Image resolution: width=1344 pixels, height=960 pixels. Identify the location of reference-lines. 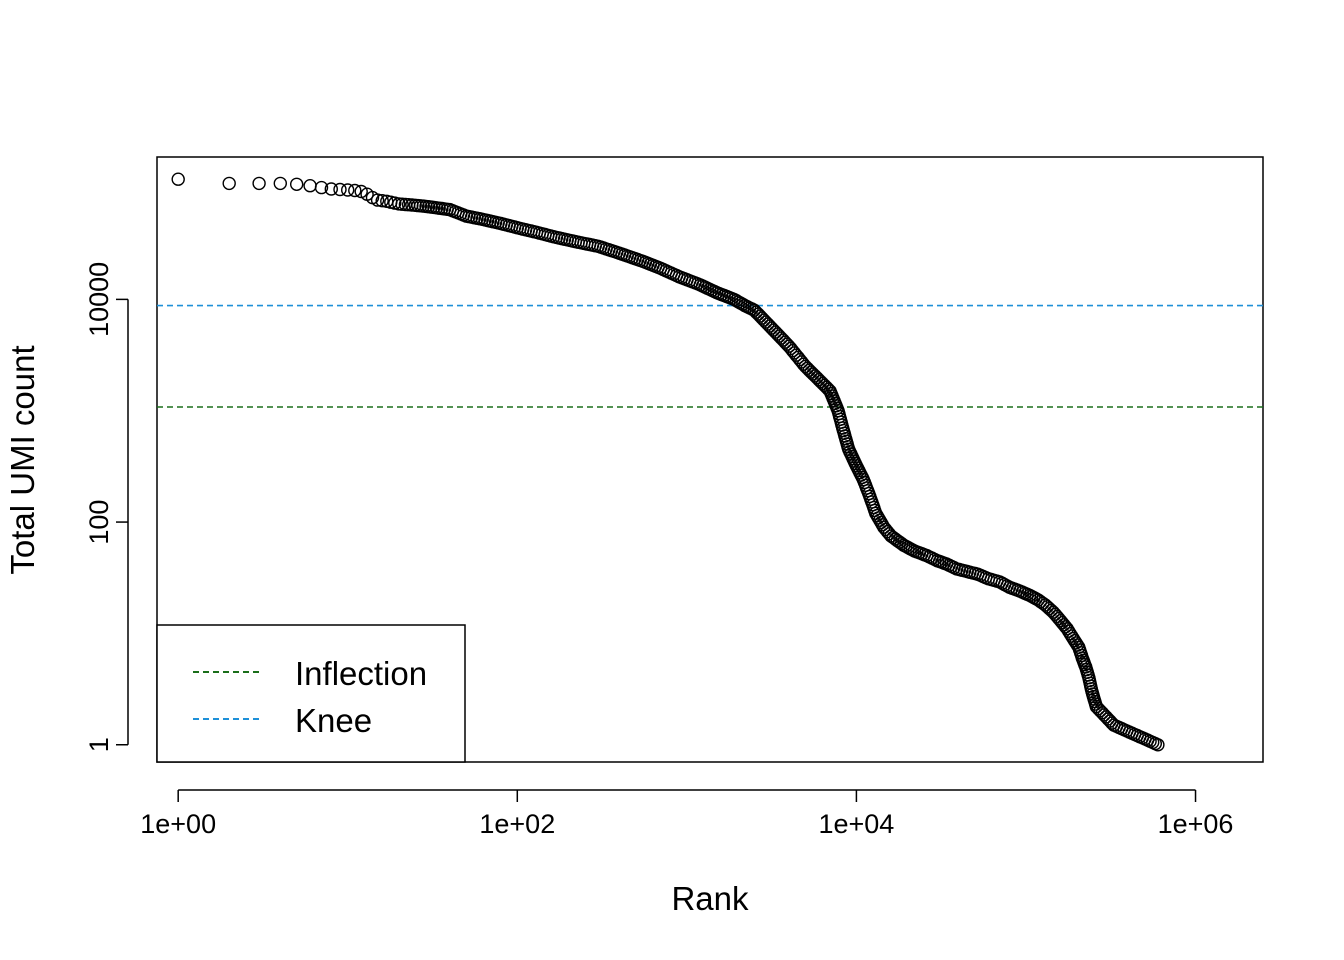
(710, 356).